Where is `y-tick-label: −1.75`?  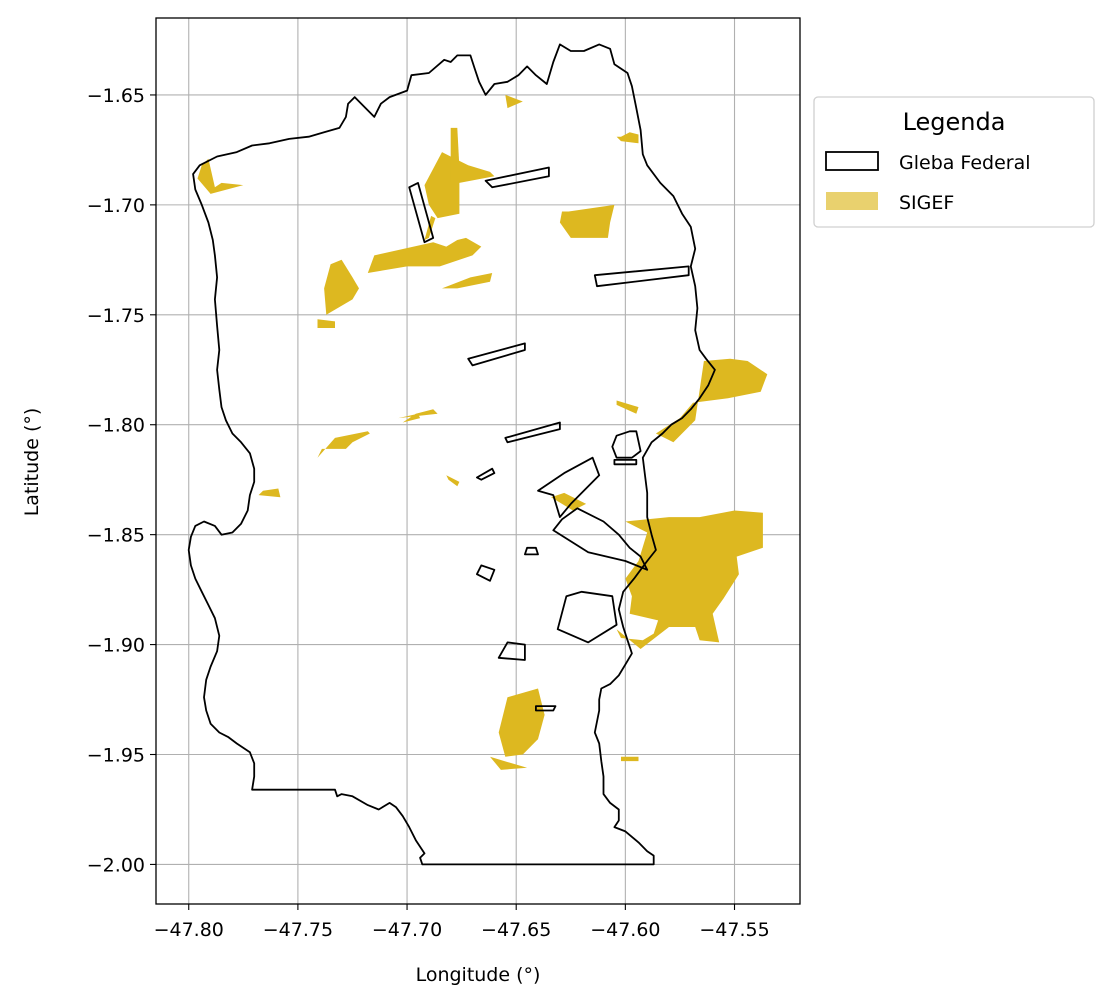 y-tick-label: −1.75 is located at coordinates (116, 316).